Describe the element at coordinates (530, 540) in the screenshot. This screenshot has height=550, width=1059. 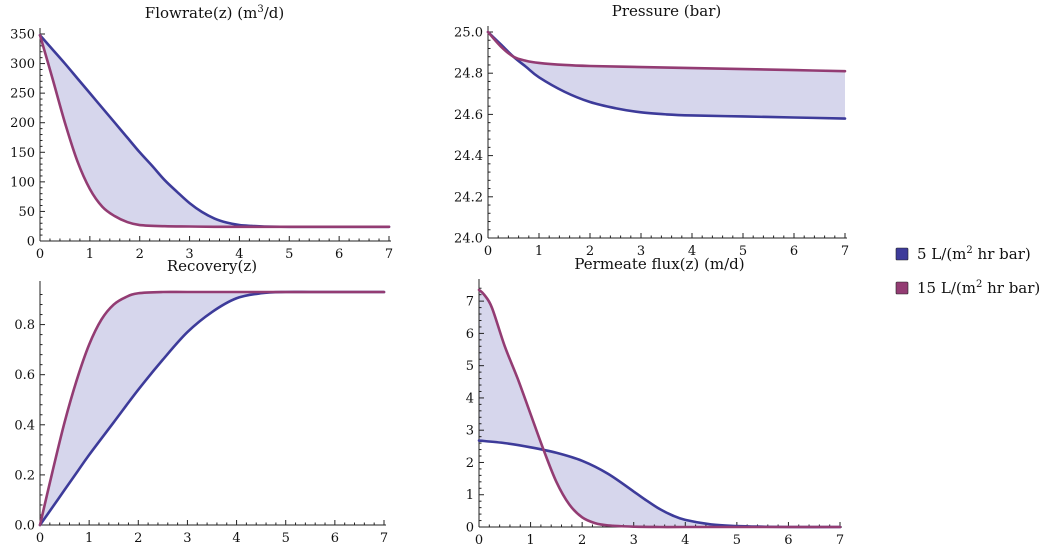
I see `permeate-flux-x-tick-label: 1` at that location.